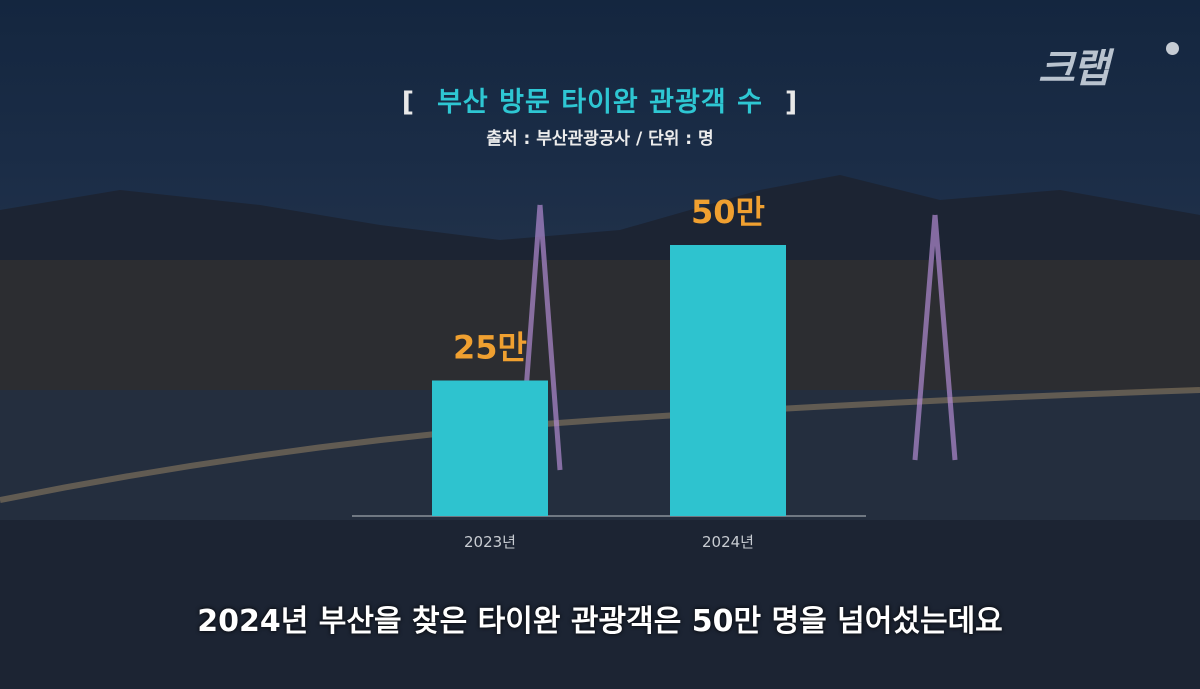  I want to click on x-tick-label: 2024년, so click(728, 542).